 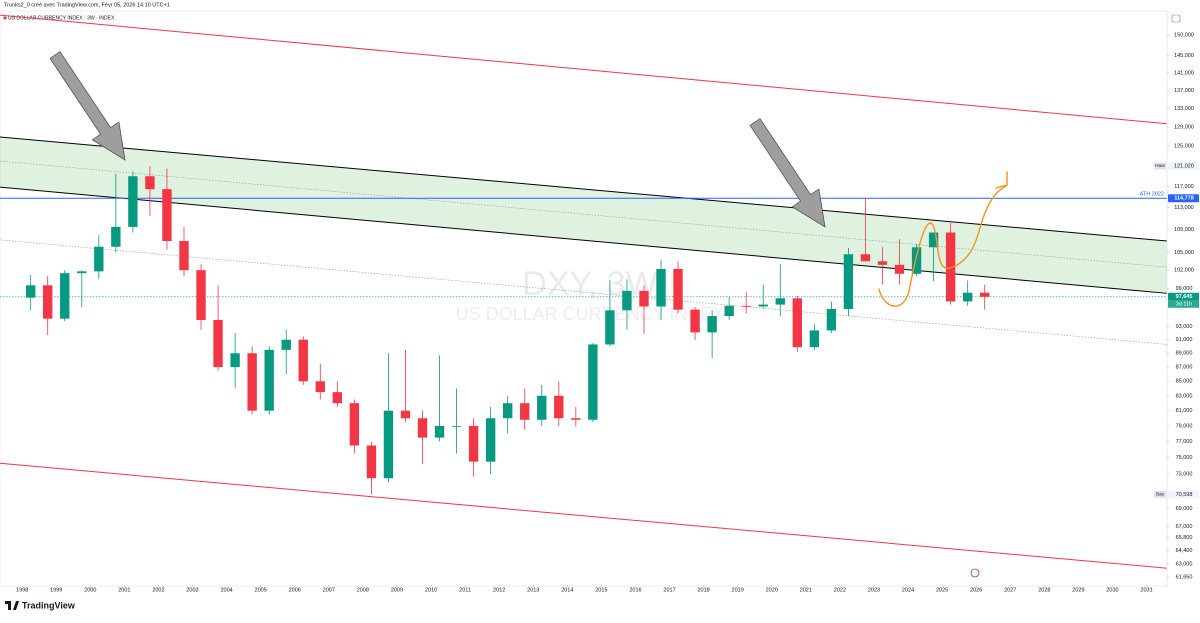 I want to click on level-badge, so click(x=1183, y=198).